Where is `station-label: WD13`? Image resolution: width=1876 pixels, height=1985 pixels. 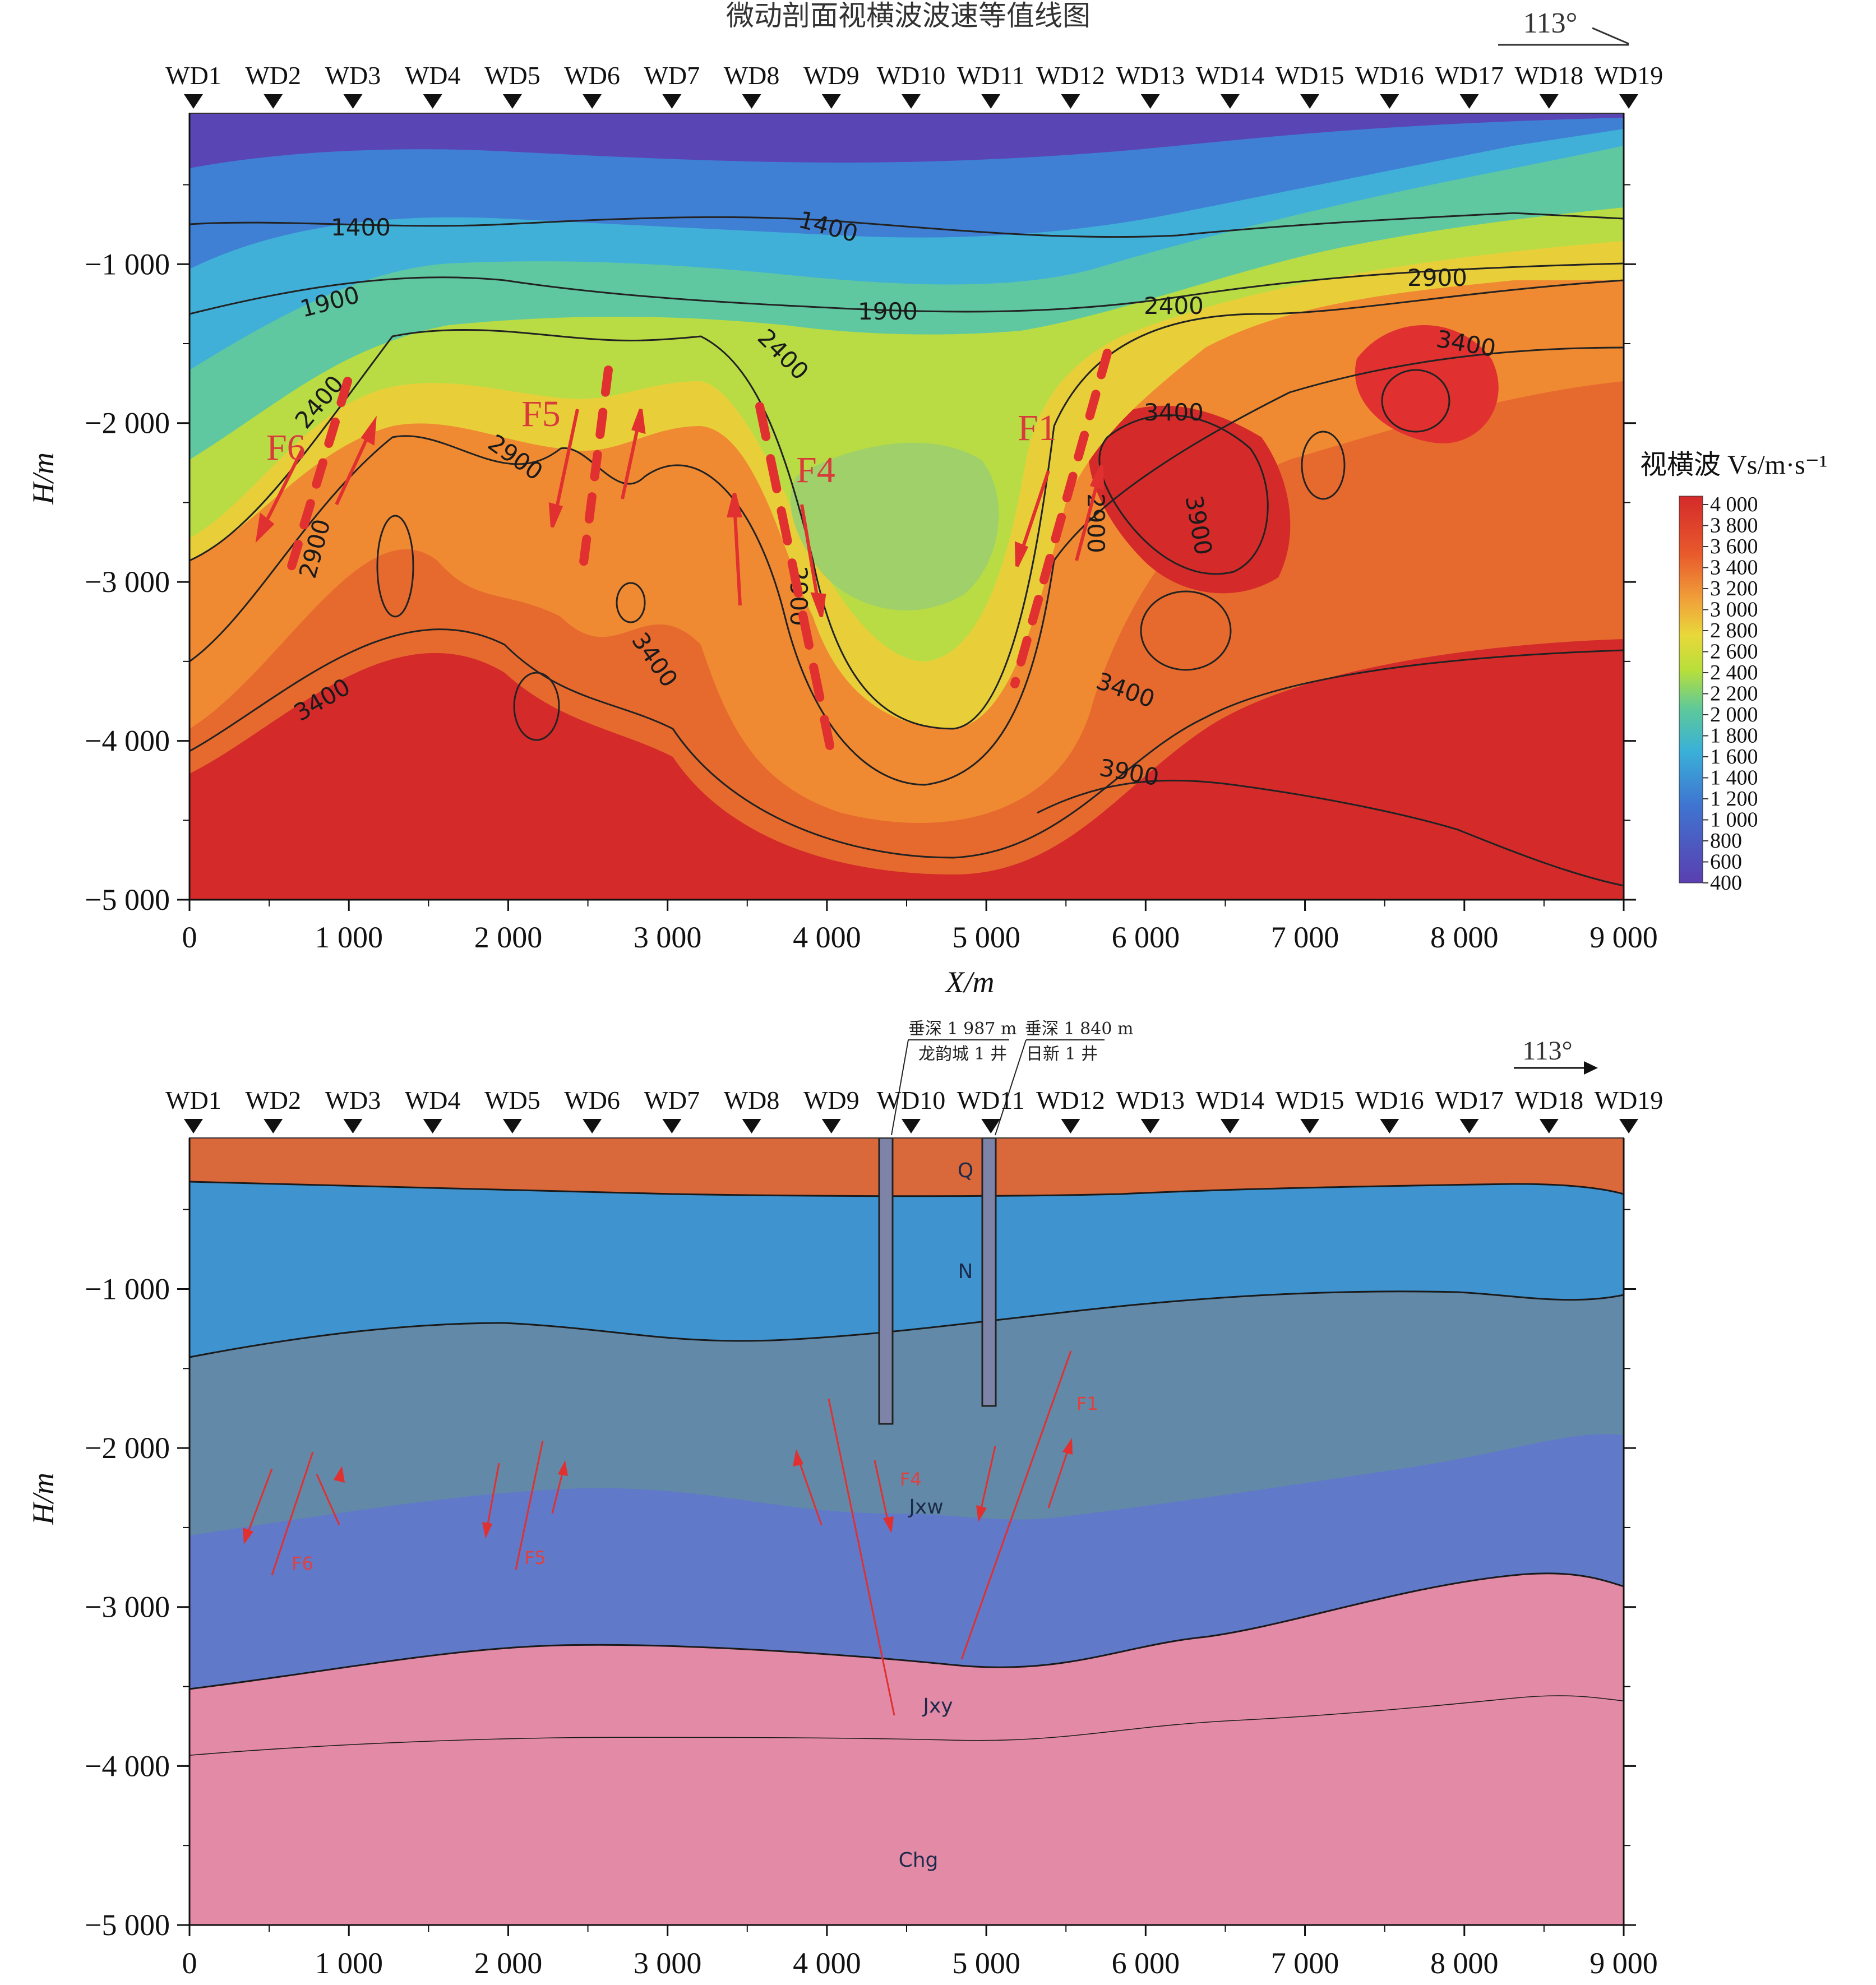
station-label: WD13 is located at coordinates (1150, 75).